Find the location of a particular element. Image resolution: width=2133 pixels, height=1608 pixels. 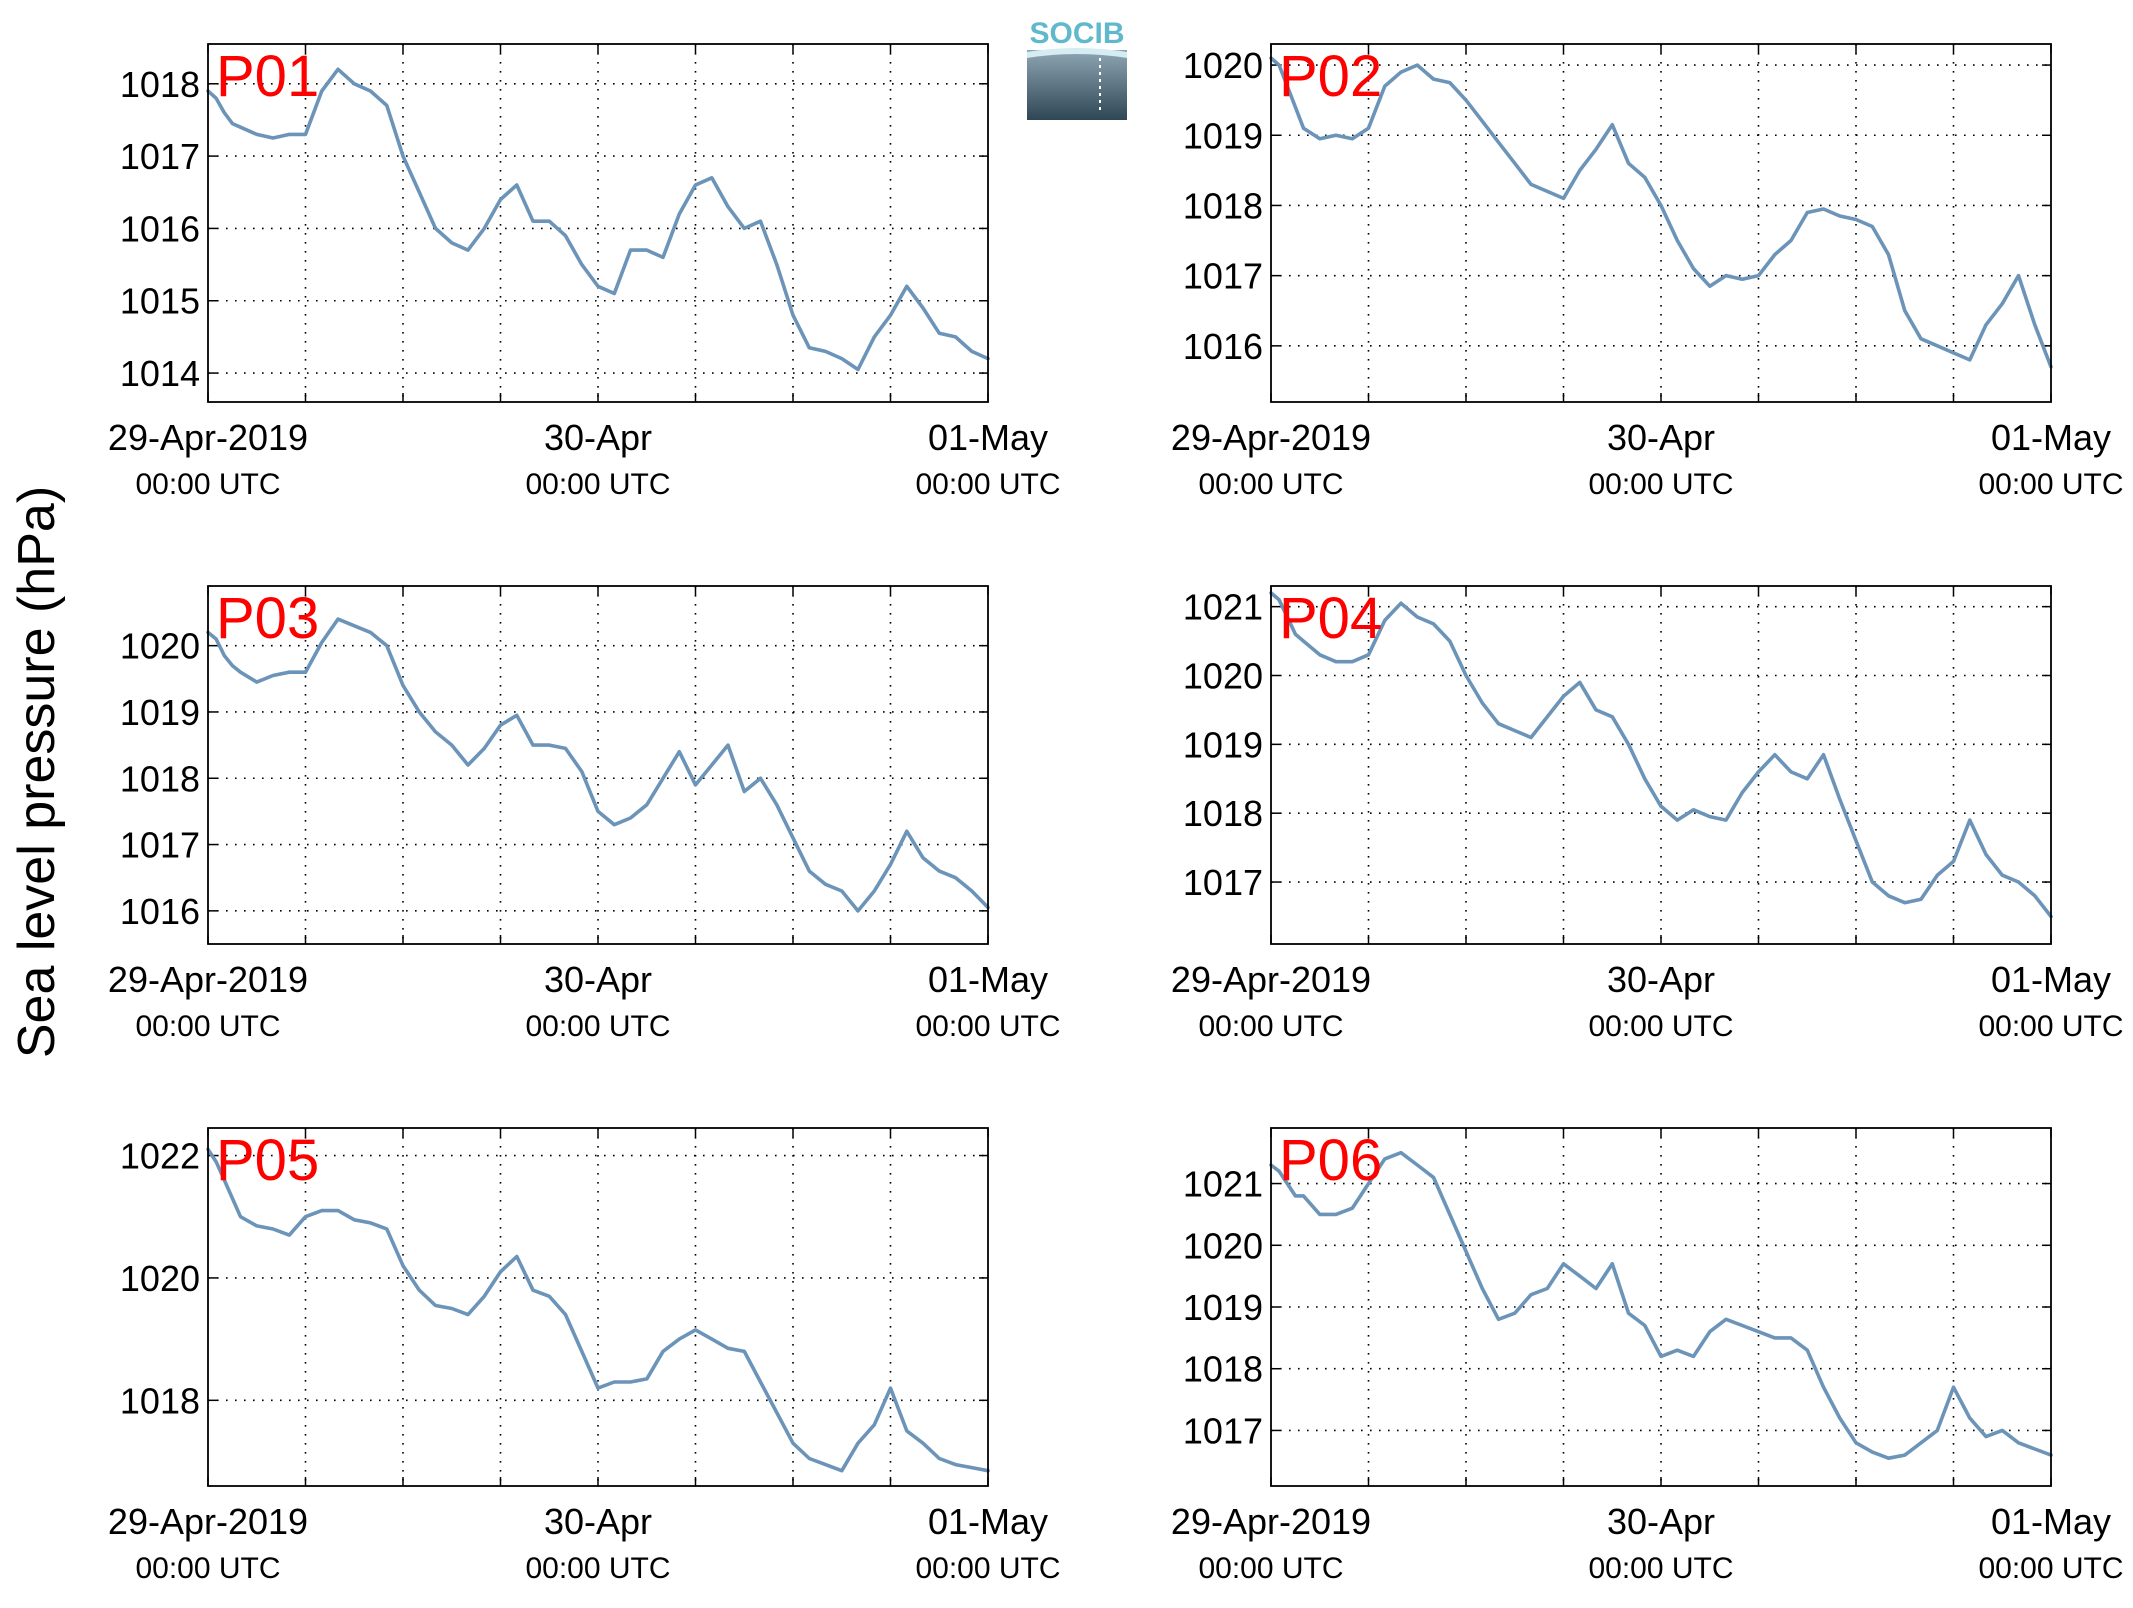

y-tick-label: 1015 is located at coordinates (160, 301).